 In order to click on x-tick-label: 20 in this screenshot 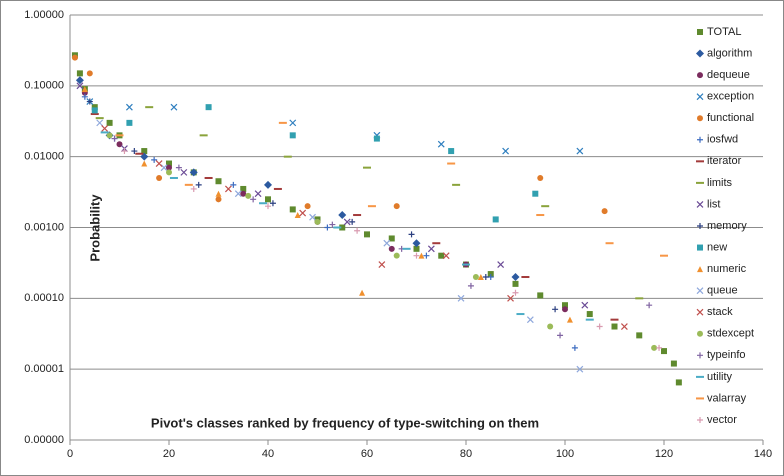, I will do `click(169, 454)`.